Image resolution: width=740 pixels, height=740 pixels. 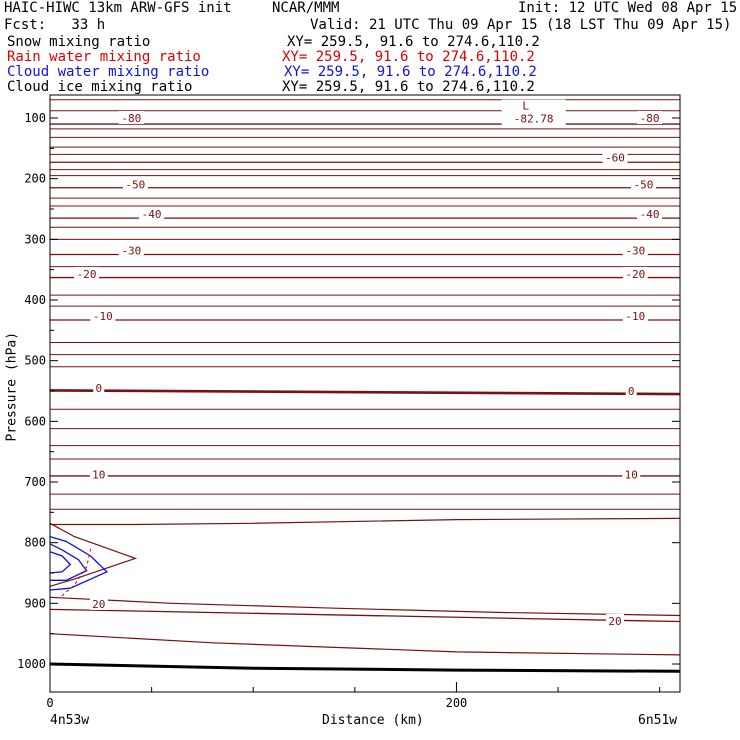 What do you see at coordinates (35, 482) in the screenshot?
I see `y-tick-label-700: 700` at bounding box center [35, 482].